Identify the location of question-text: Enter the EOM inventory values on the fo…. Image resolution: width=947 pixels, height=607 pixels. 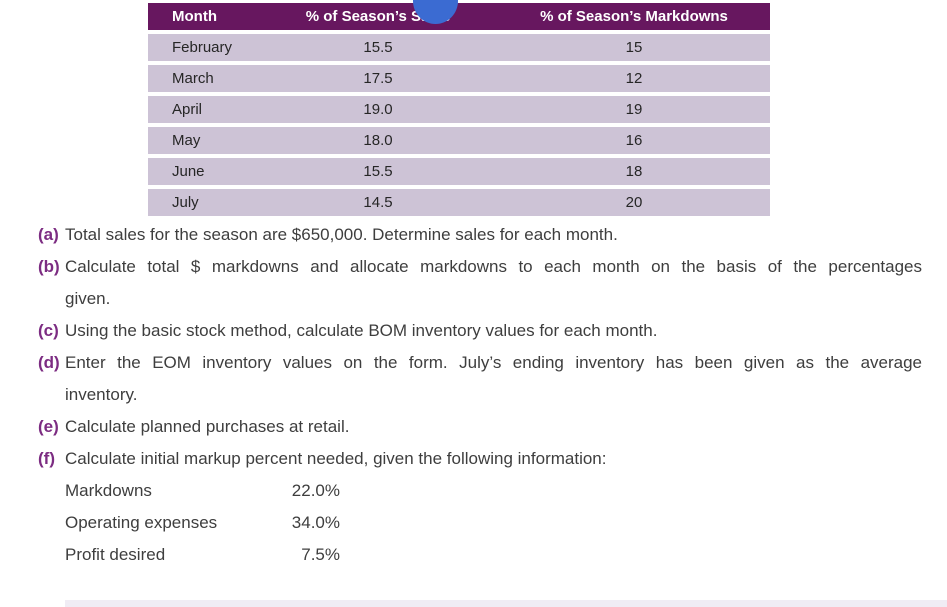
(493, 378).